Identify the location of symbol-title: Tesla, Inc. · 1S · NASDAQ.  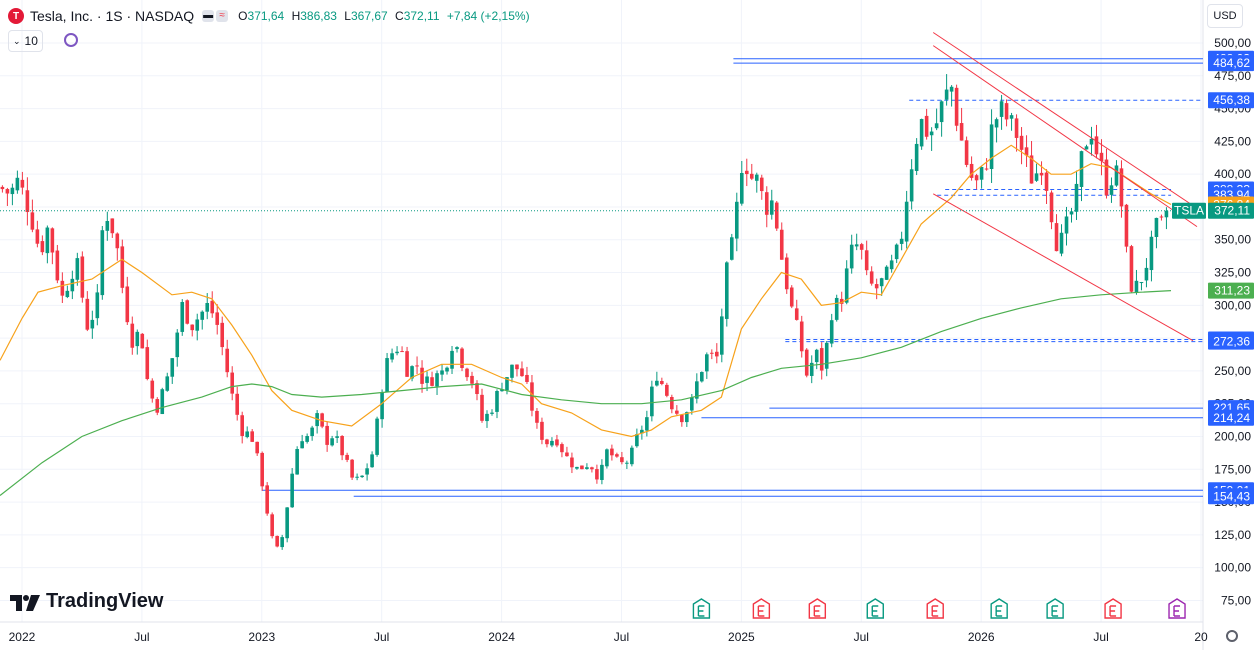
(112, 16).